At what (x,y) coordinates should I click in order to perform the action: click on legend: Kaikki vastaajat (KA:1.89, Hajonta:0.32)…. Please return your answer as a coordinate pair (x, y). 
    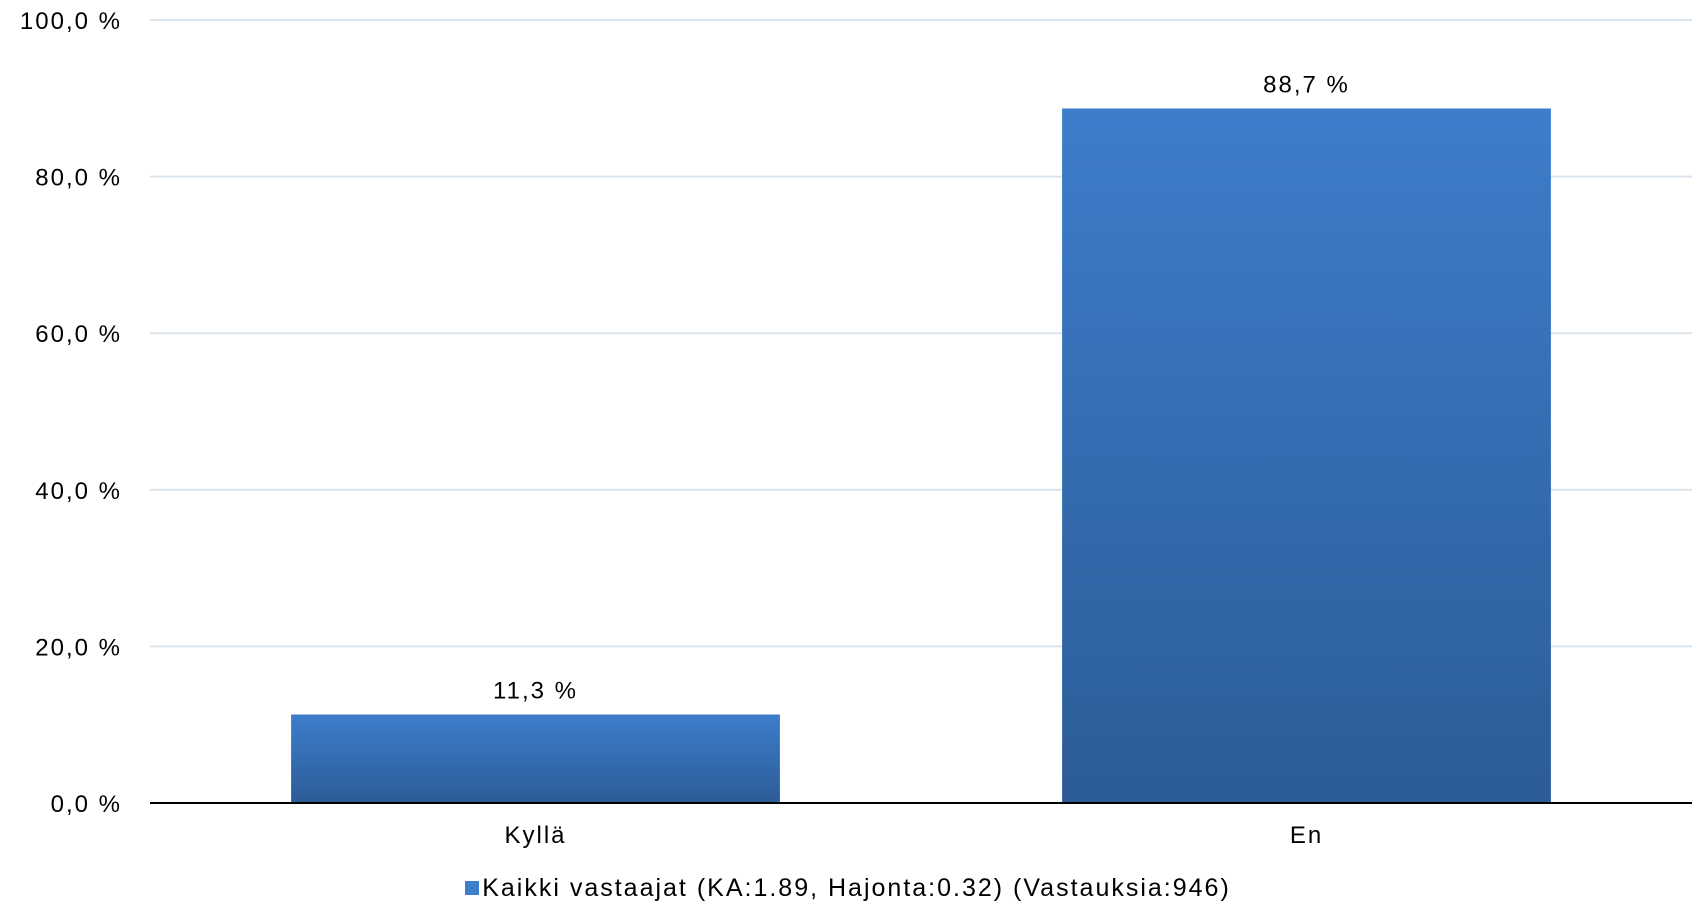
    Looking at the image, I should click on (848, 888).